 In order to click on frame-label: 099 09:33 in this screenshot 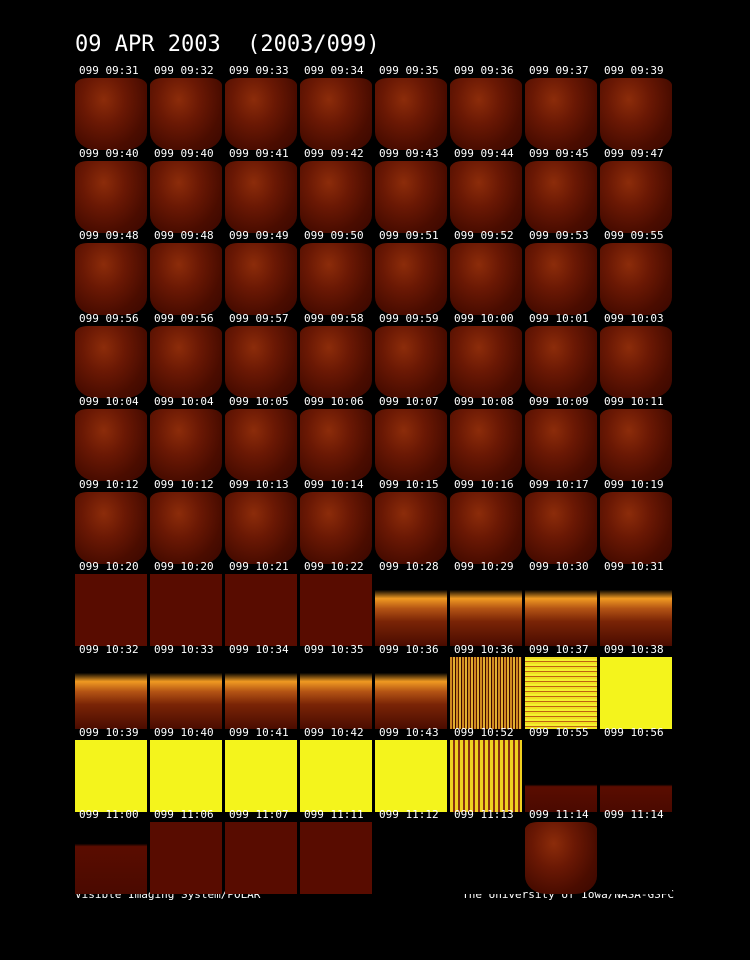, I will do `click(259, 70)`.